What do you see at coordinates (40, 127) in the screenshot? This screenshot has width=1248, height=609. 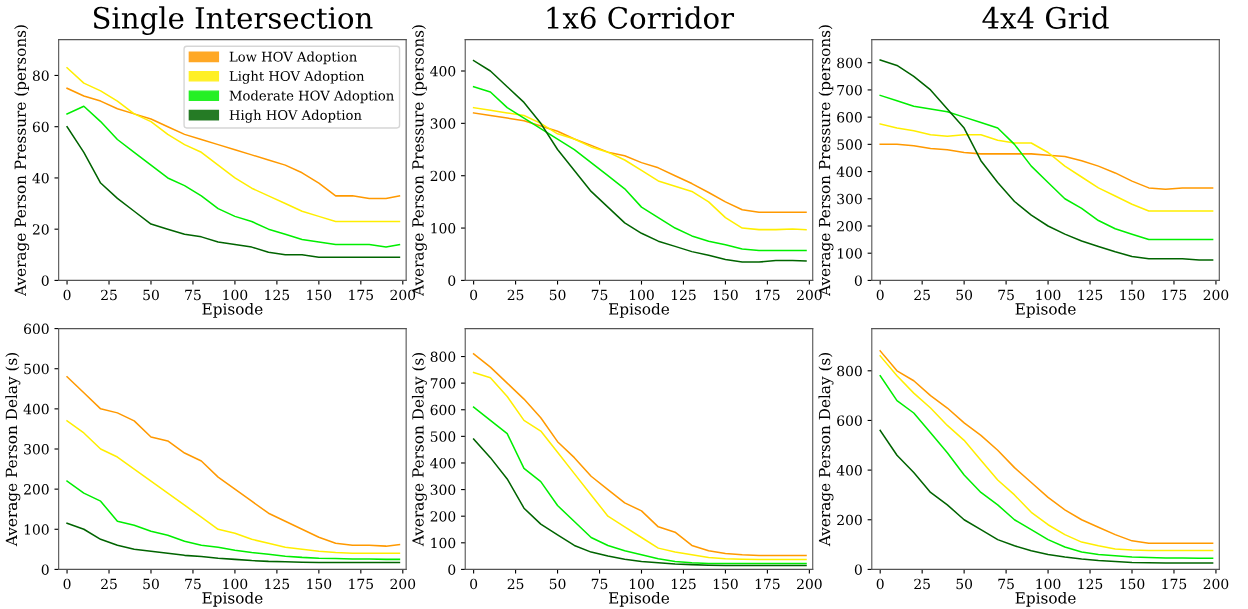 I see `y-tick-label: 60` at bounding box center [40, 127].